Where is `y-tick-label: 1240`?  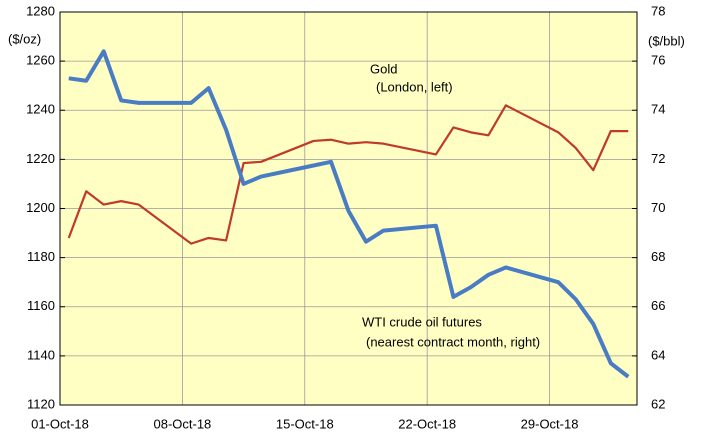 y-tick-label: 1240 is located at coordinates (40, 109).